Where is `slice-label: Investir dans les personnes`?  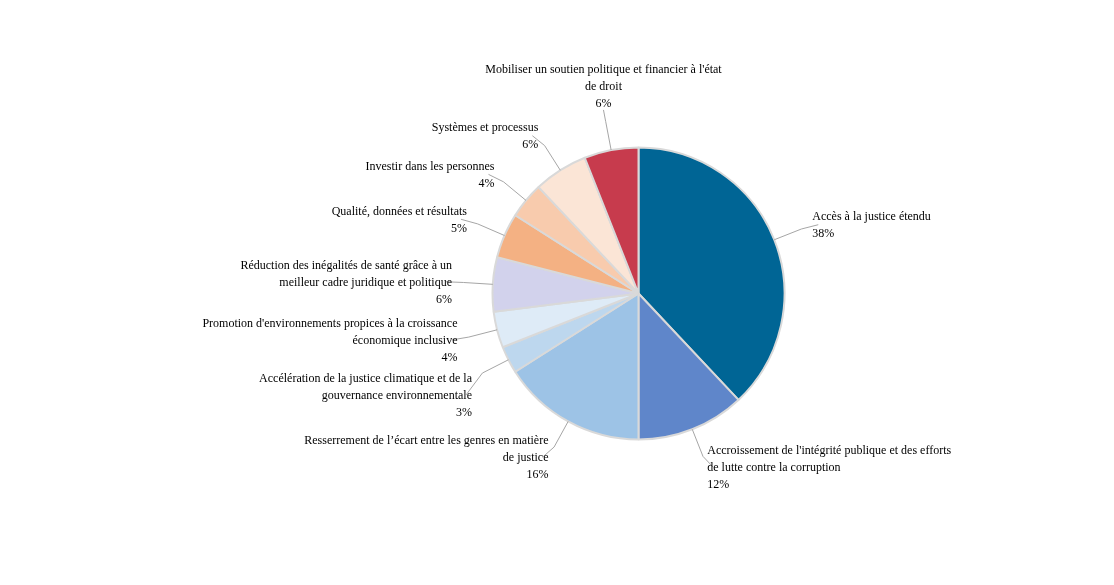 slice-label: Investir dans les personnes is located at coordinates (430, 165).